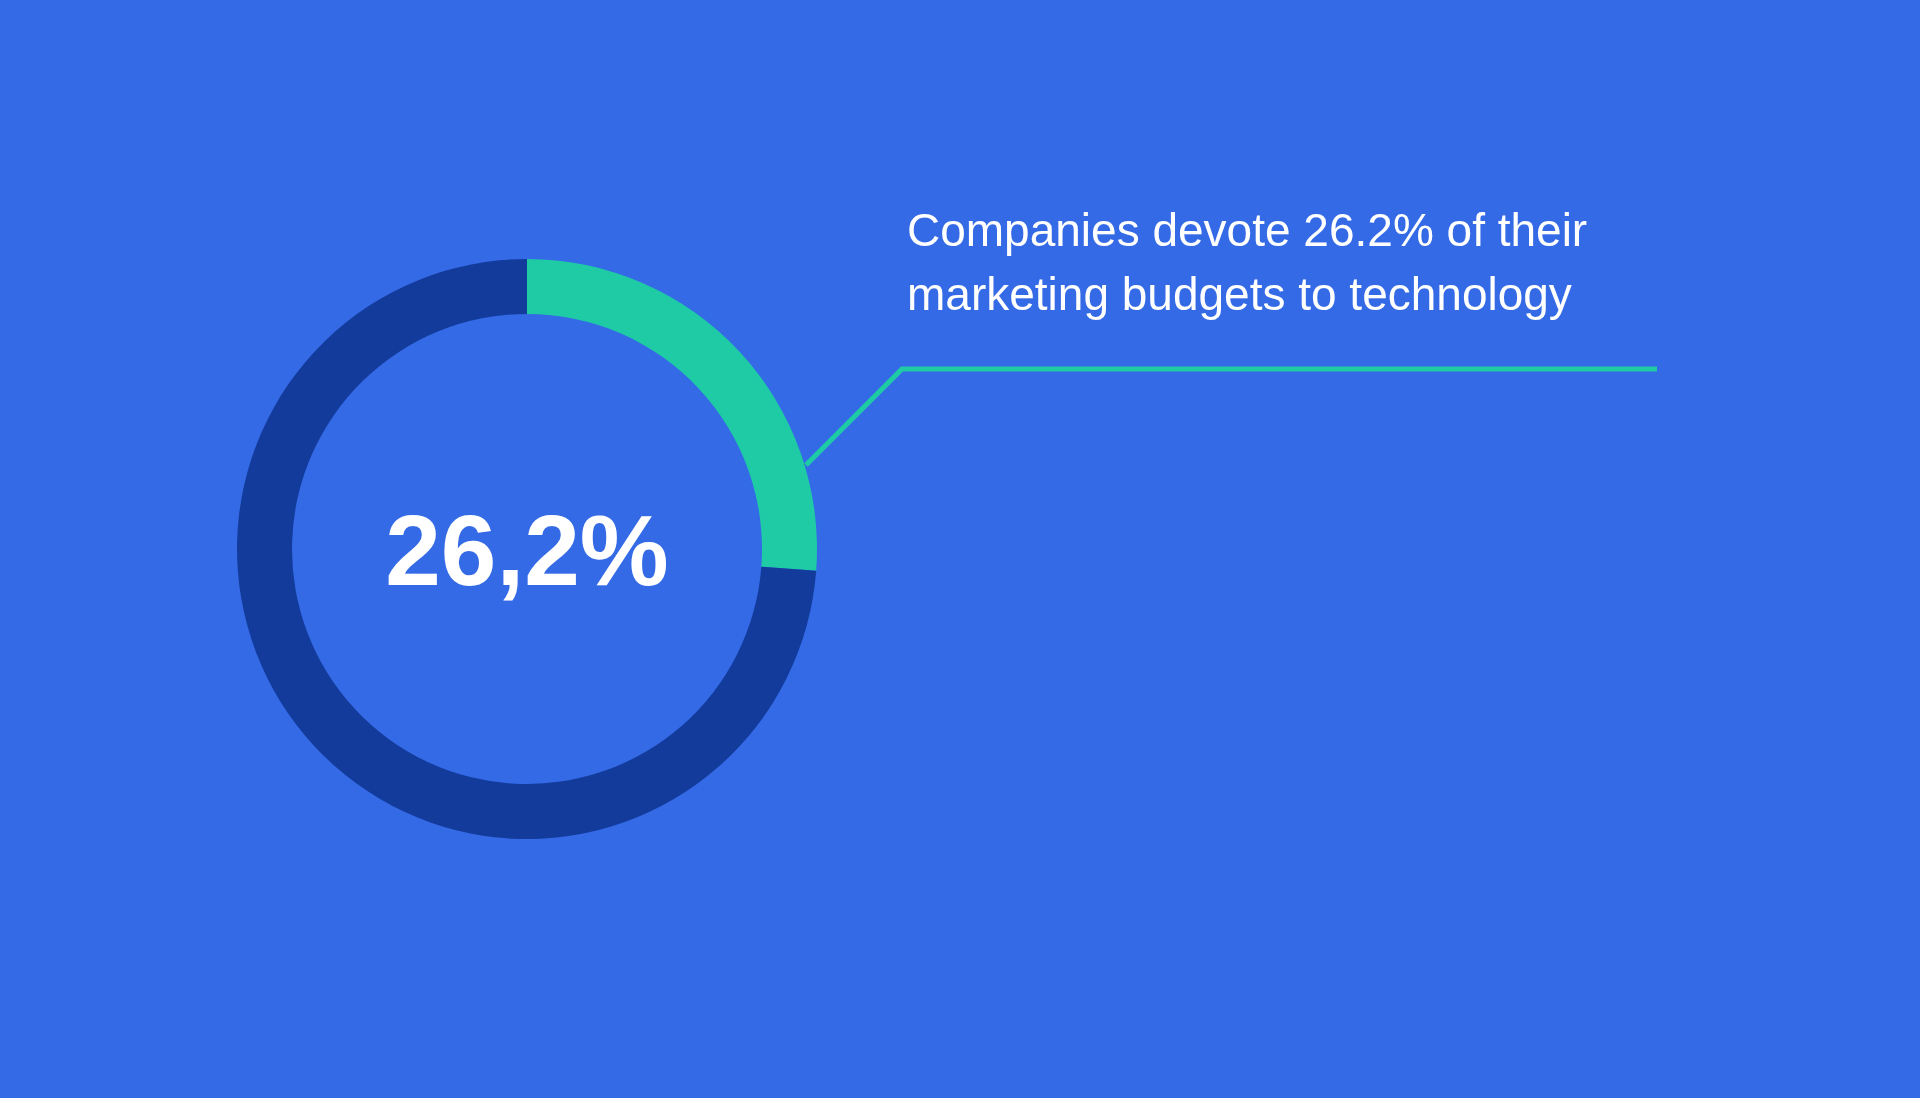  What do you see at coordinates (1247, 262) in the screenshot?
I see `text: Companies devote 26.2% of their marketing budgets to technology` at bounding box center [1247, 262].